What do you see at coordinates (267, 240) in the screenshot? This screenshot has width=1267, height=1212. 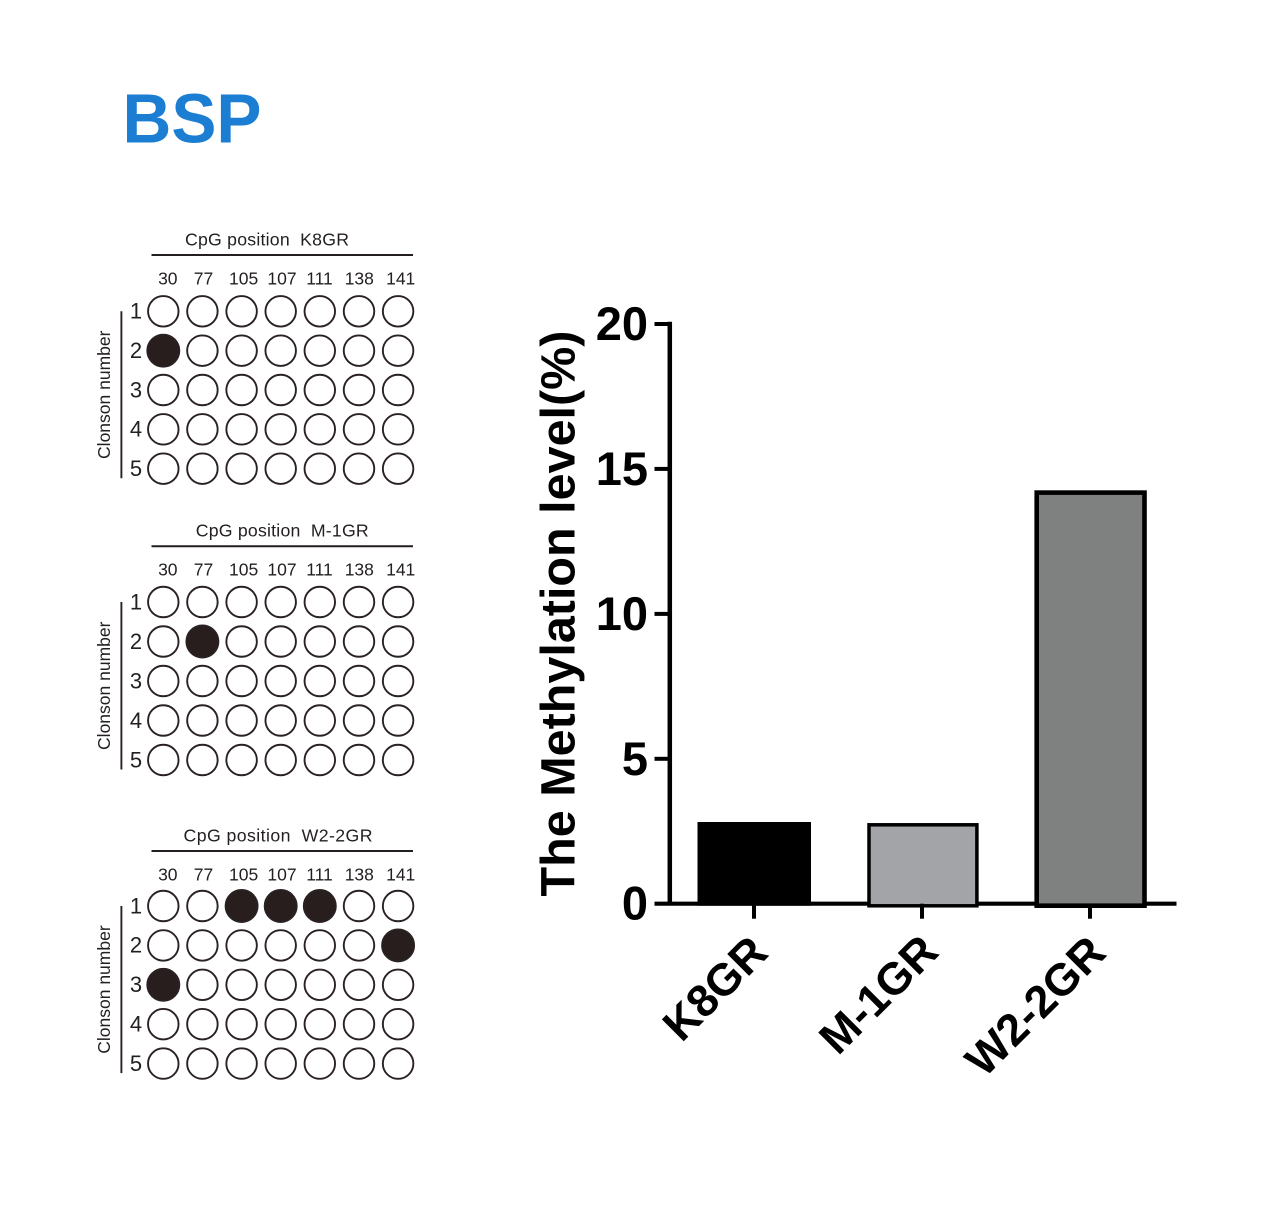 I see `svg-text: CpG position K8GR` at bounding box center [267, 240].